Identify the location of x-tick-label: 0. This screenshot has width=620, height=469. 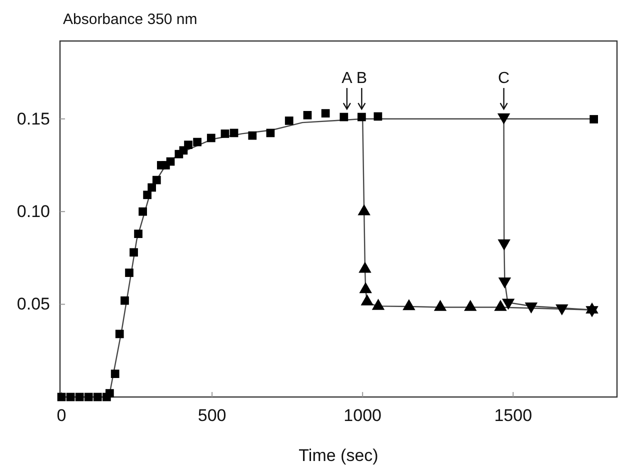
(61, 416).